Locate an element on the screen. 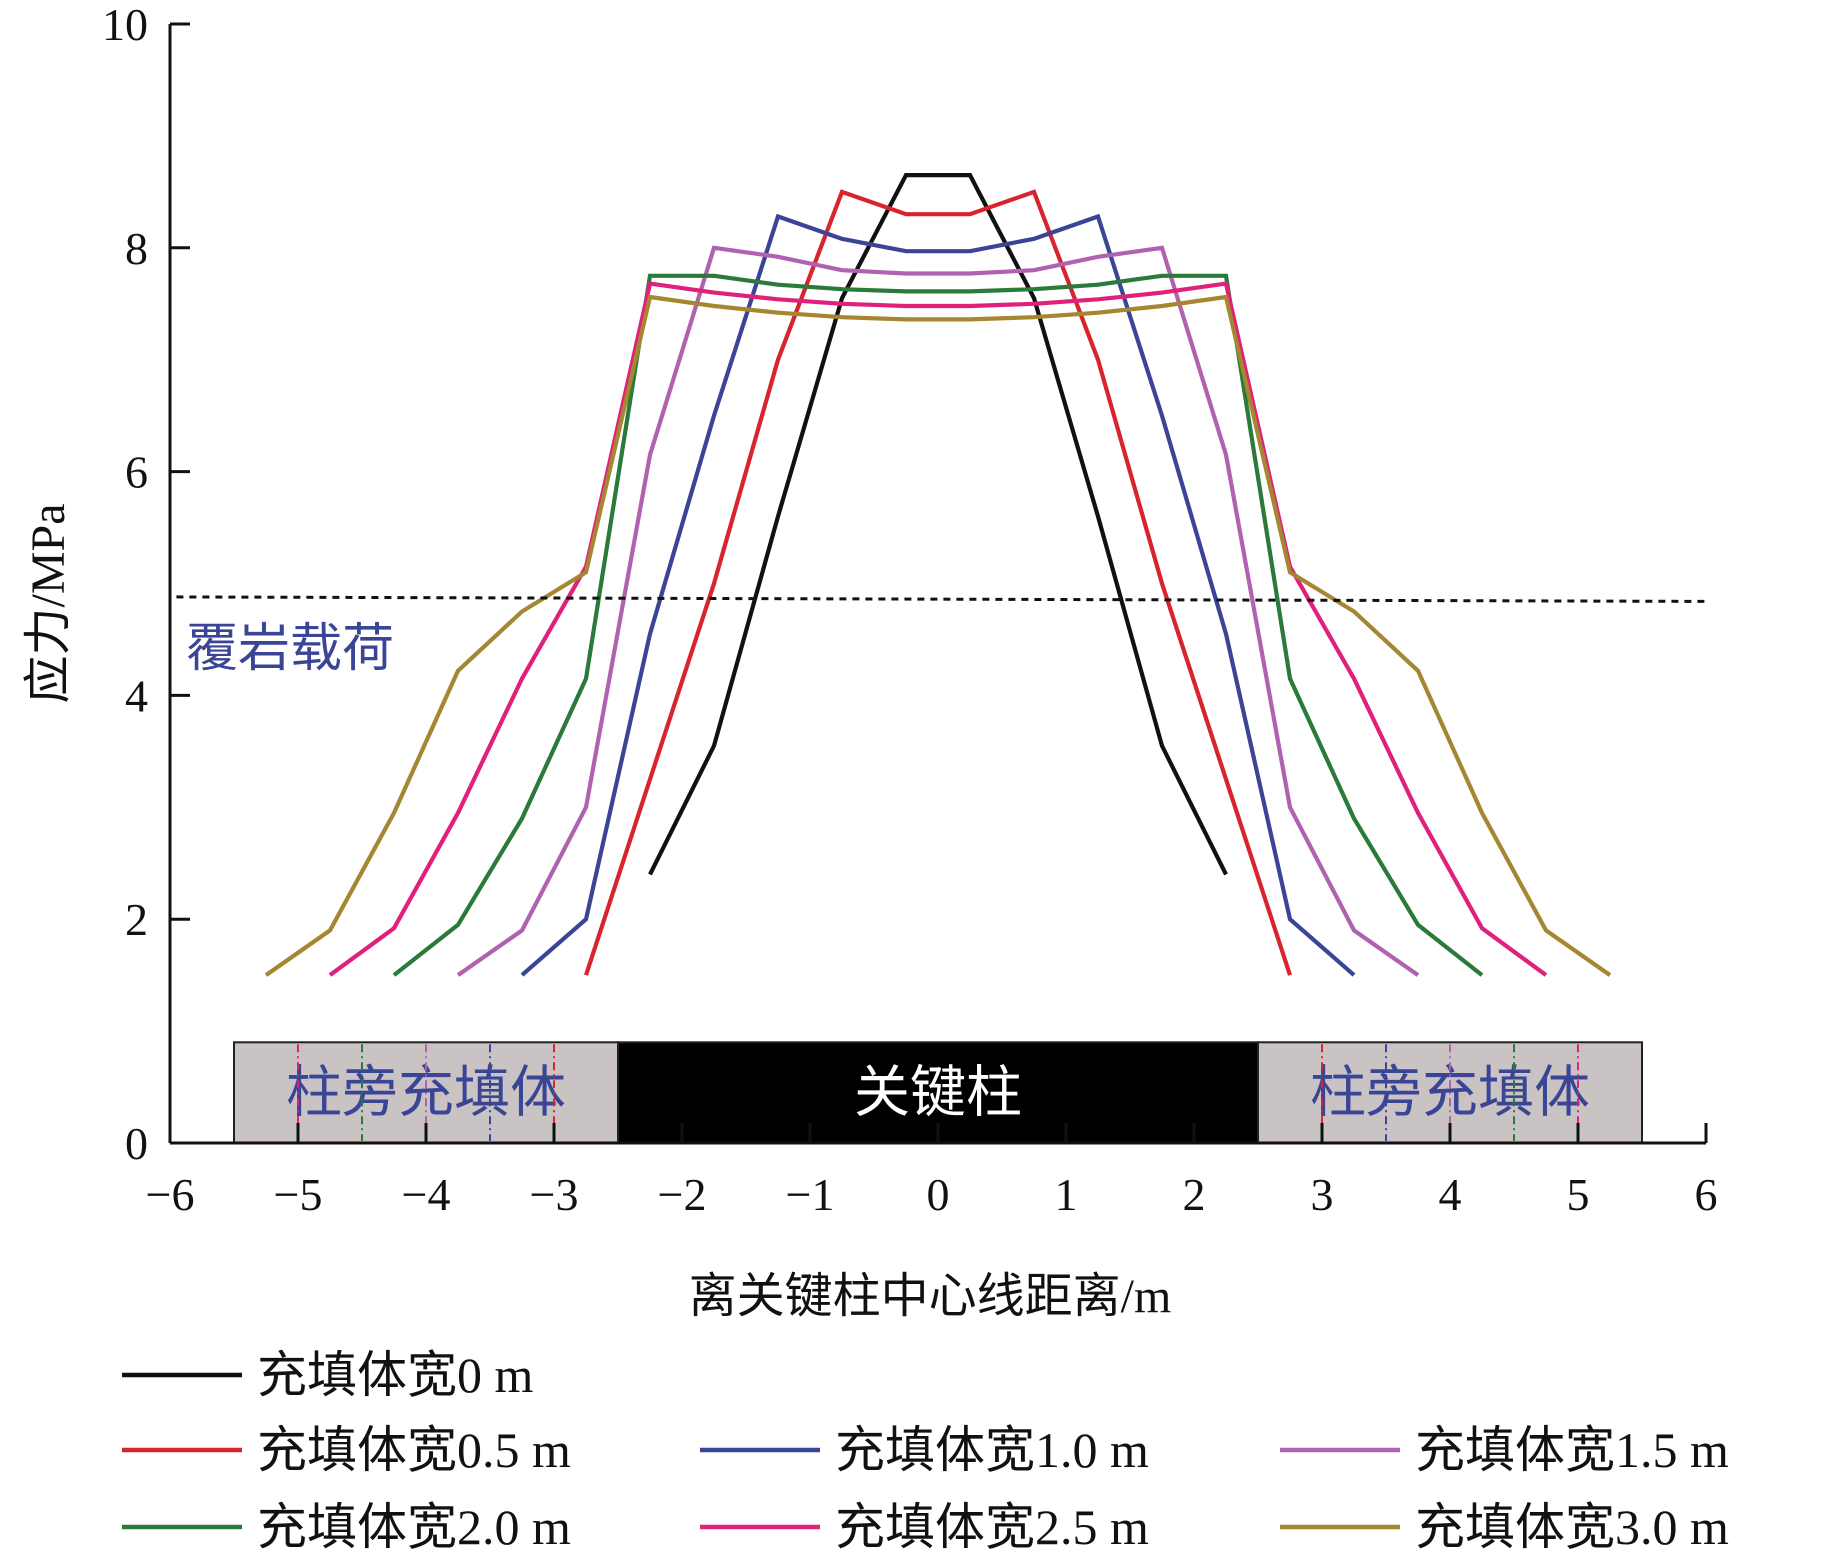  overburden-load-label: 覆岩载荷 is located at coordinates (290, 649).